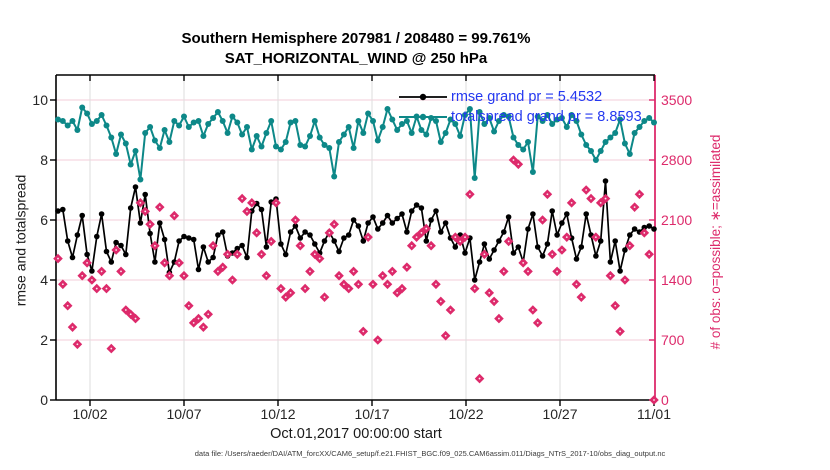 Image resolution: width=830 pixels, height=470 pixels. I want to click on y-right-tick-label: 0, so click(665, 400).